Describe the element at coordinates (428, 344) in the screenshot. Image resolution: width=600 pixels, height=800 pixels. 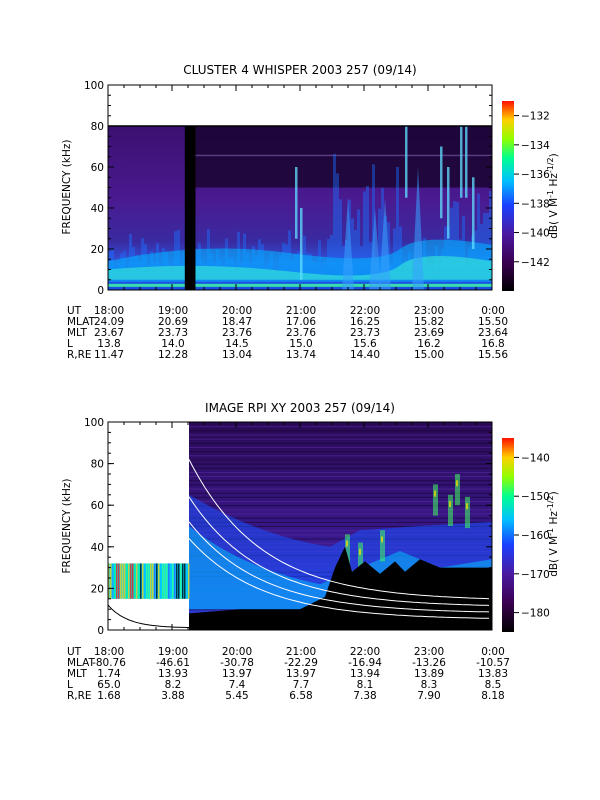
I see `ephemeris-value: 16.2` at that location.